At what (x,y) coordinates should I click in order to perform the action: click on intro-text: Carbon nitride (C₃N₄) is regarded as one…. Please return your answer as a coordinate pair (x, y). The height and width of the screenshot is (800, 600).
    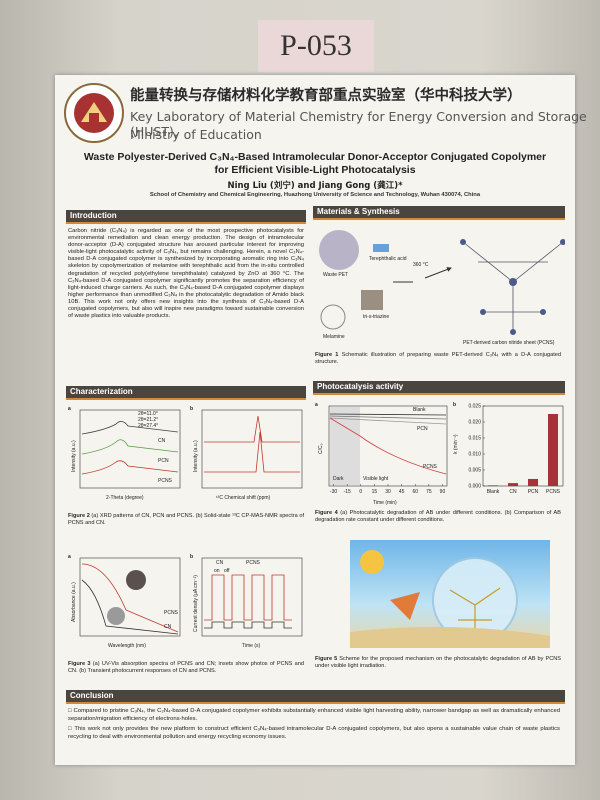
    Looking at the image, I should click on (186, 274).